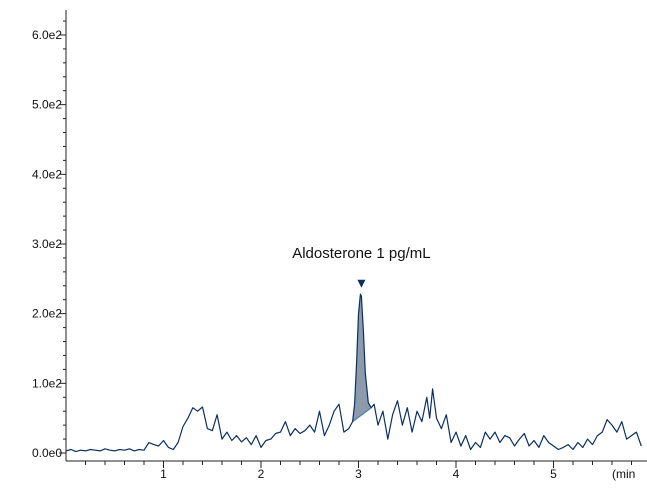 The height and width of the screenshot is (492, 647). I want to click on peak-marker-icon, so click(361, 283).